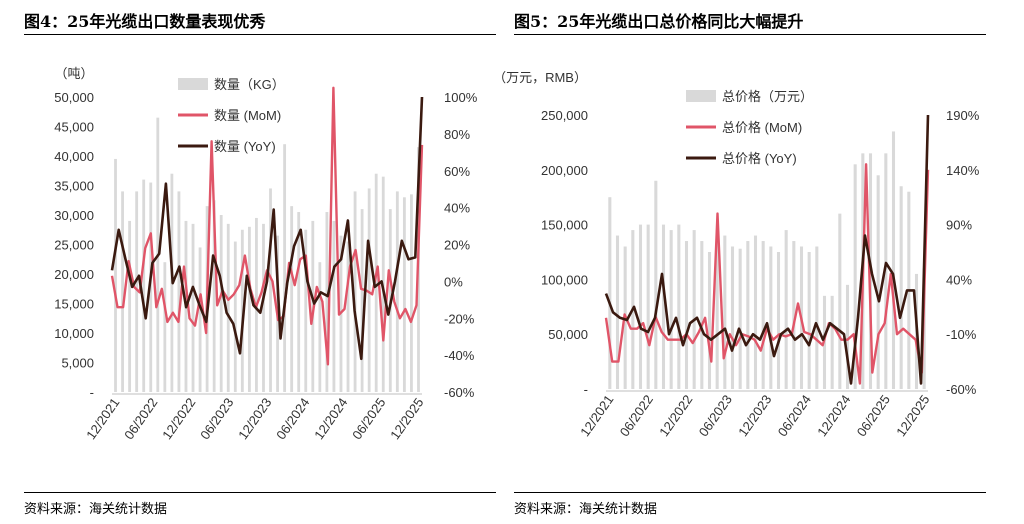 The height and width of the screenshot is (524, 1024). I want to click on legend-label: 总价格 (MoM), so click(762, 127).